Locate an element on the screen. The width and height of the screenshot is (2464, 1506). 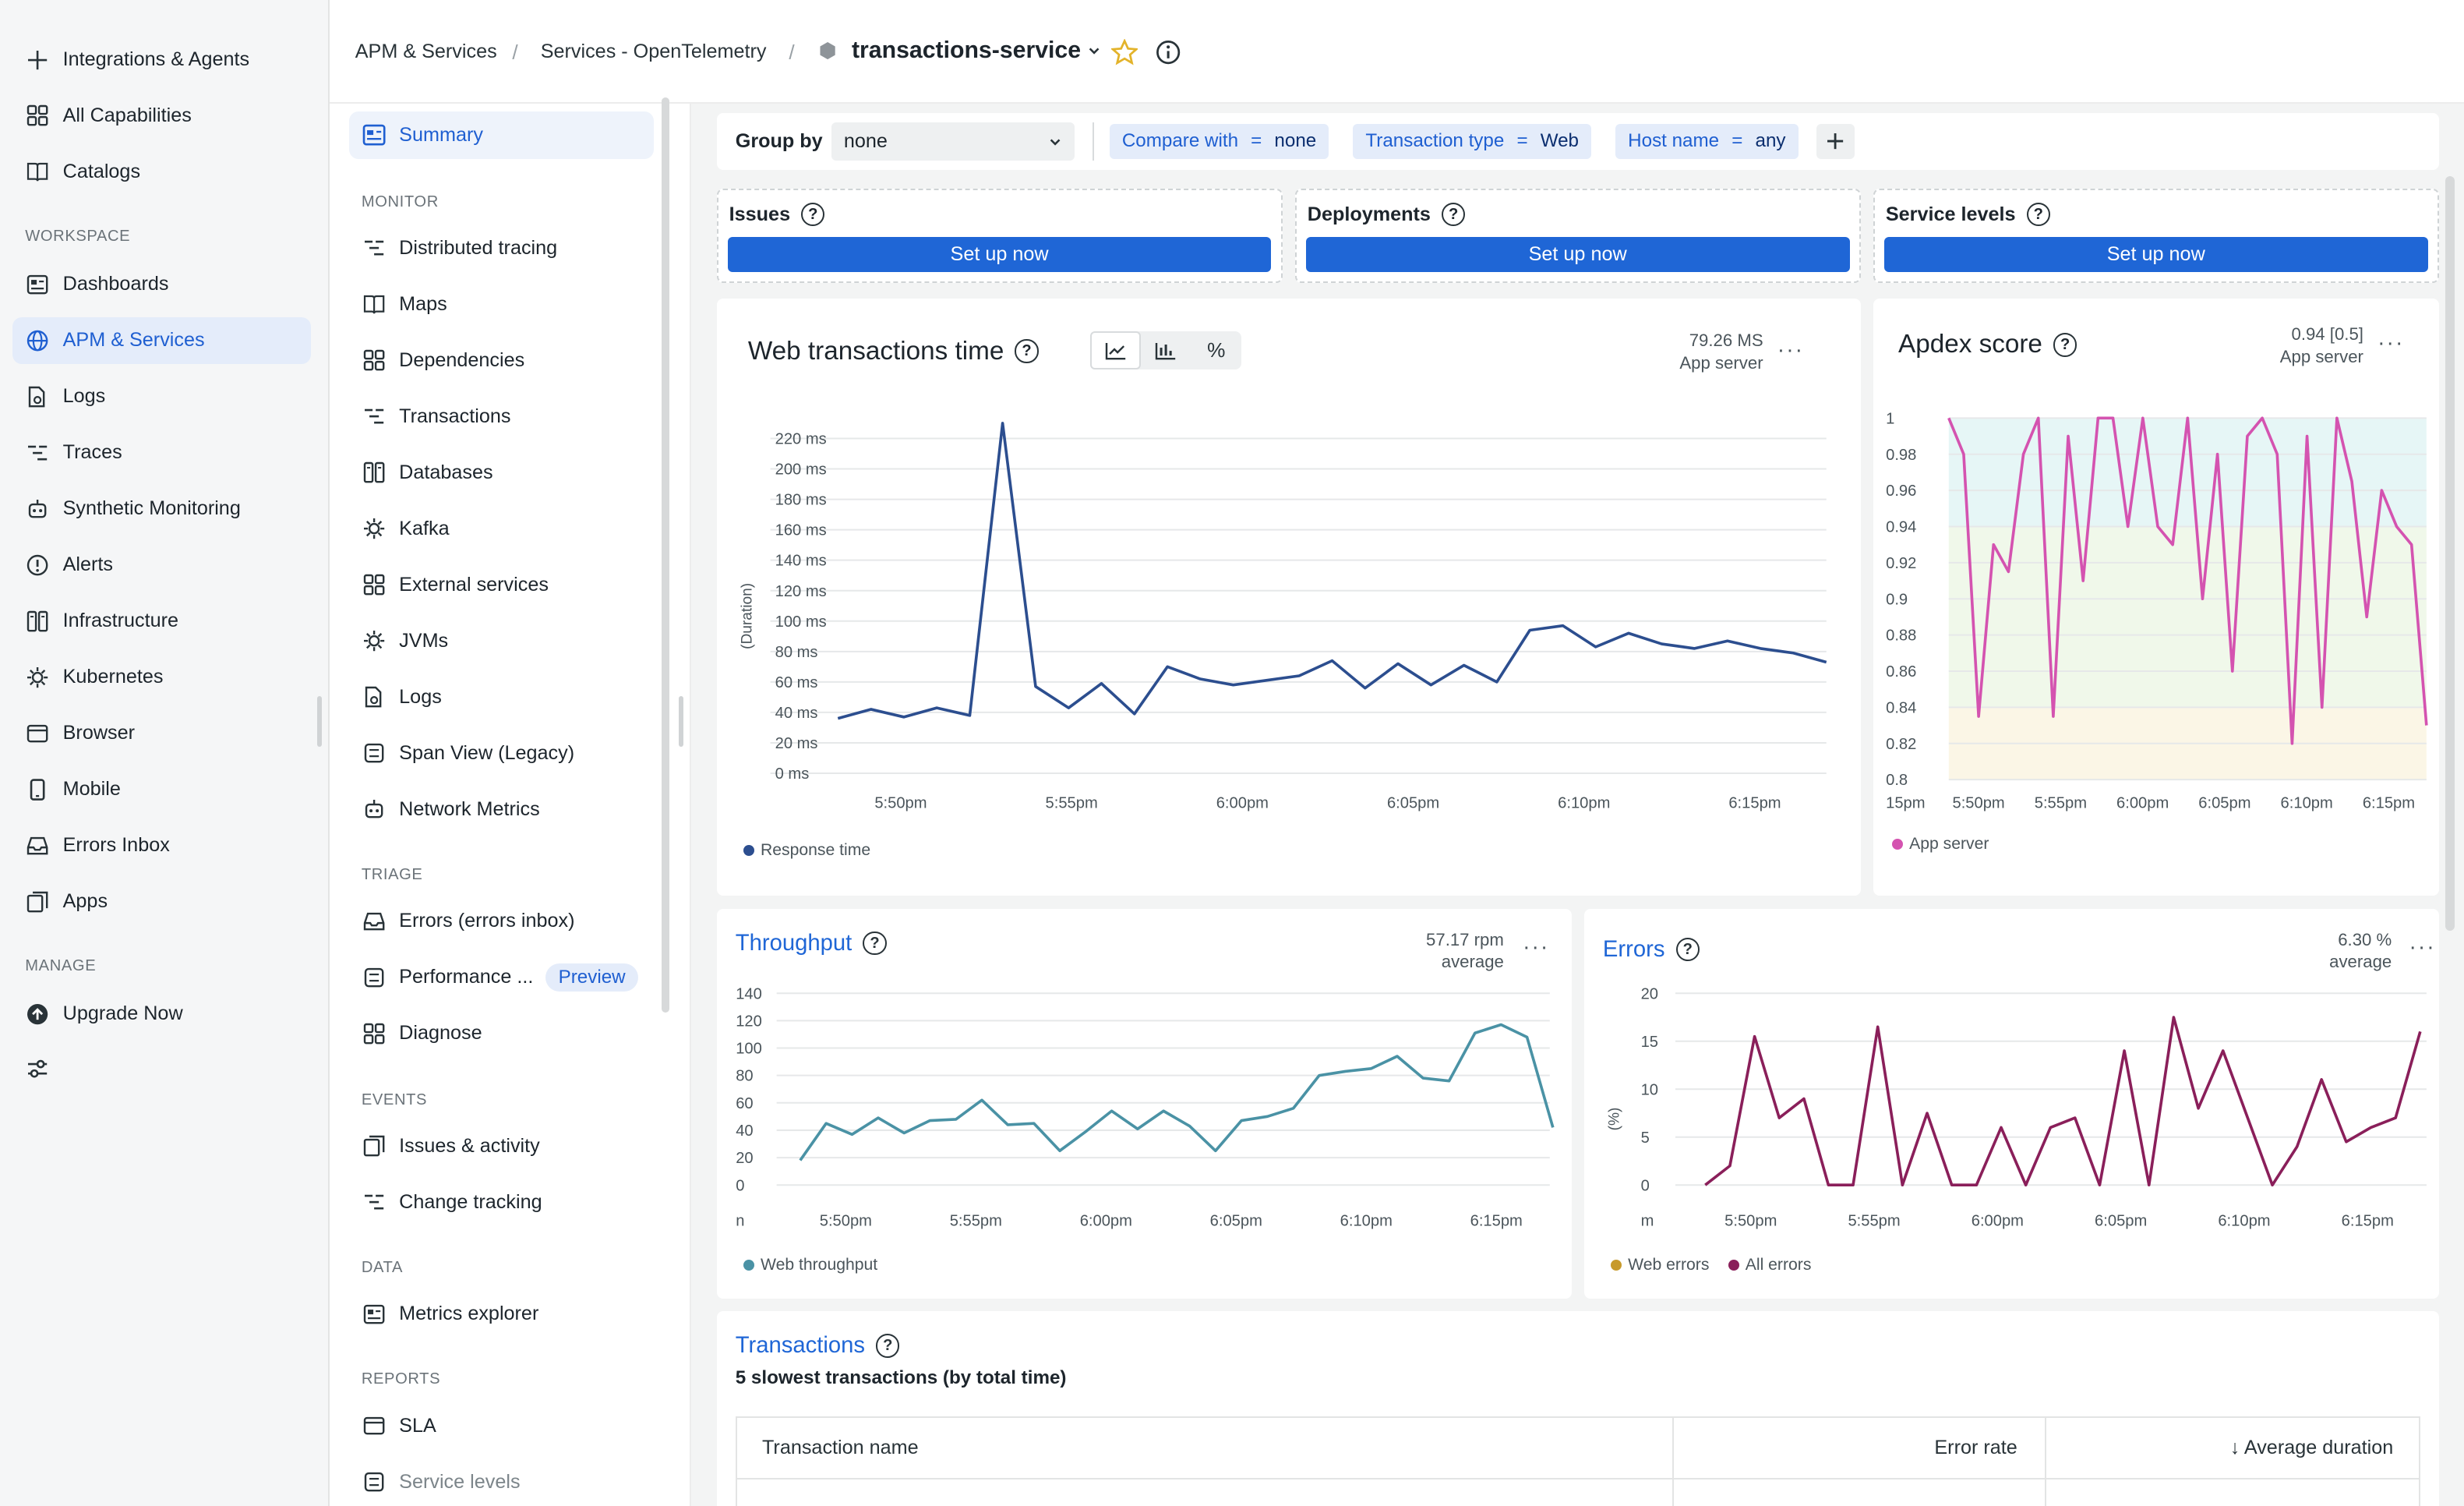
host-label: Host name is located at coordinates (1674, 141).